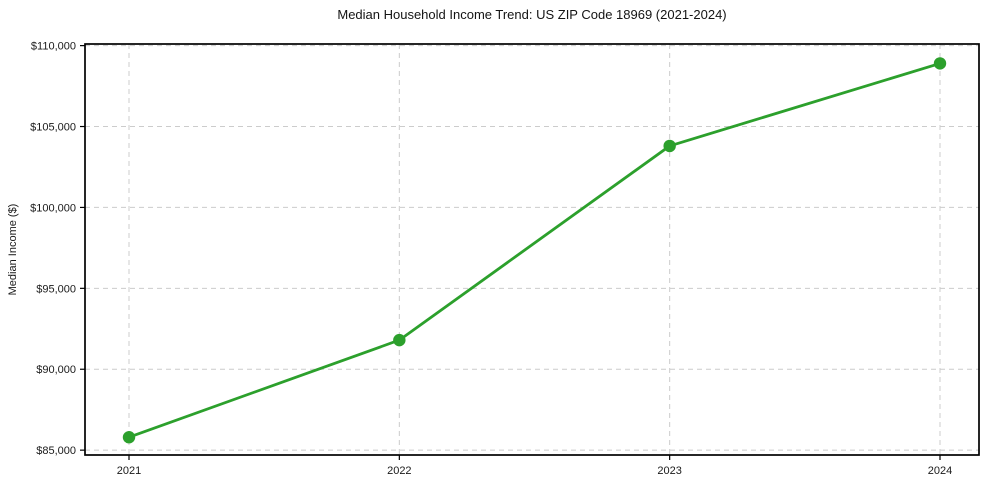 This screenshot has width=989, height=490. Describe the element at coordinates (399, 471) in the screenshot. I see `x-tick-label: 2022` at that location.